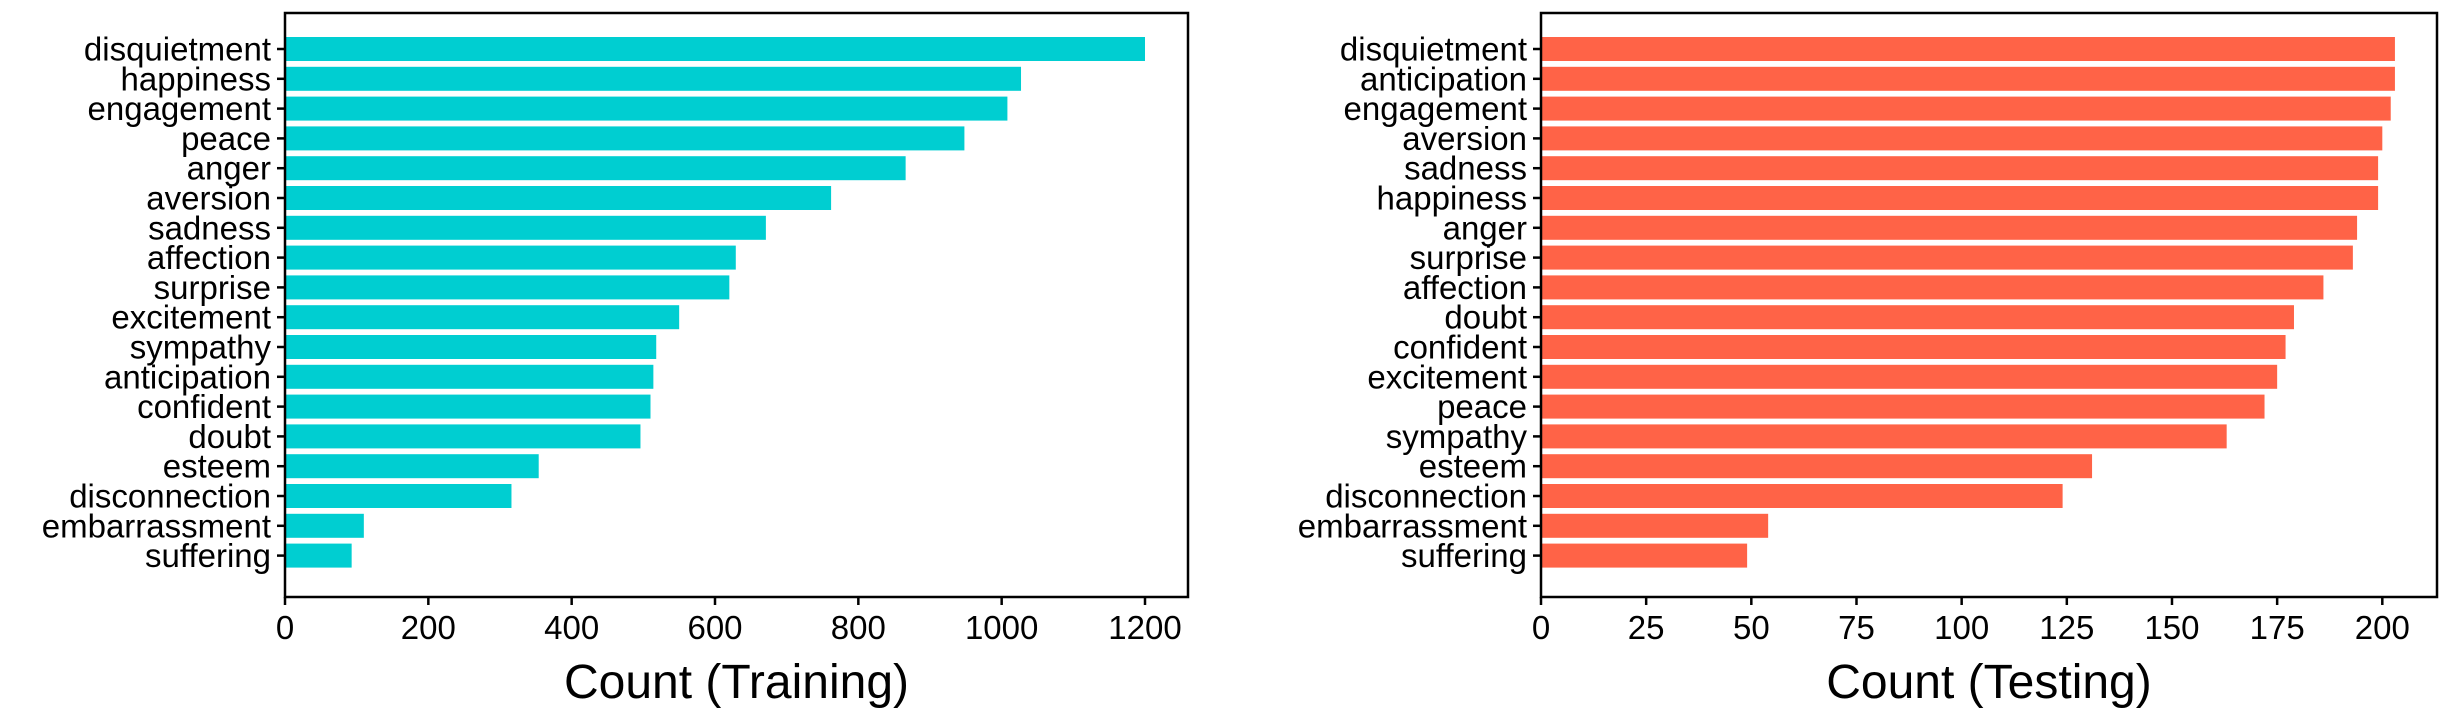 This screenshot has height=720, width=2450. I want to click on testing-xtick-label: 100, so click(1961, 627).